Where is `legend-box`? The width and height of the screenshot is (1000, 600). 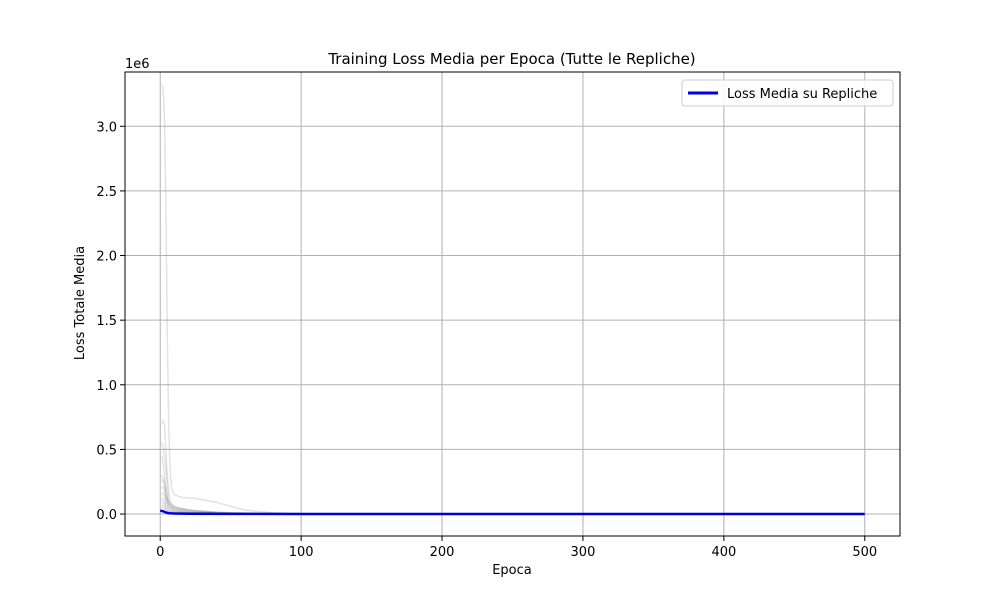
legend-box is located at coordinates (787, 93).